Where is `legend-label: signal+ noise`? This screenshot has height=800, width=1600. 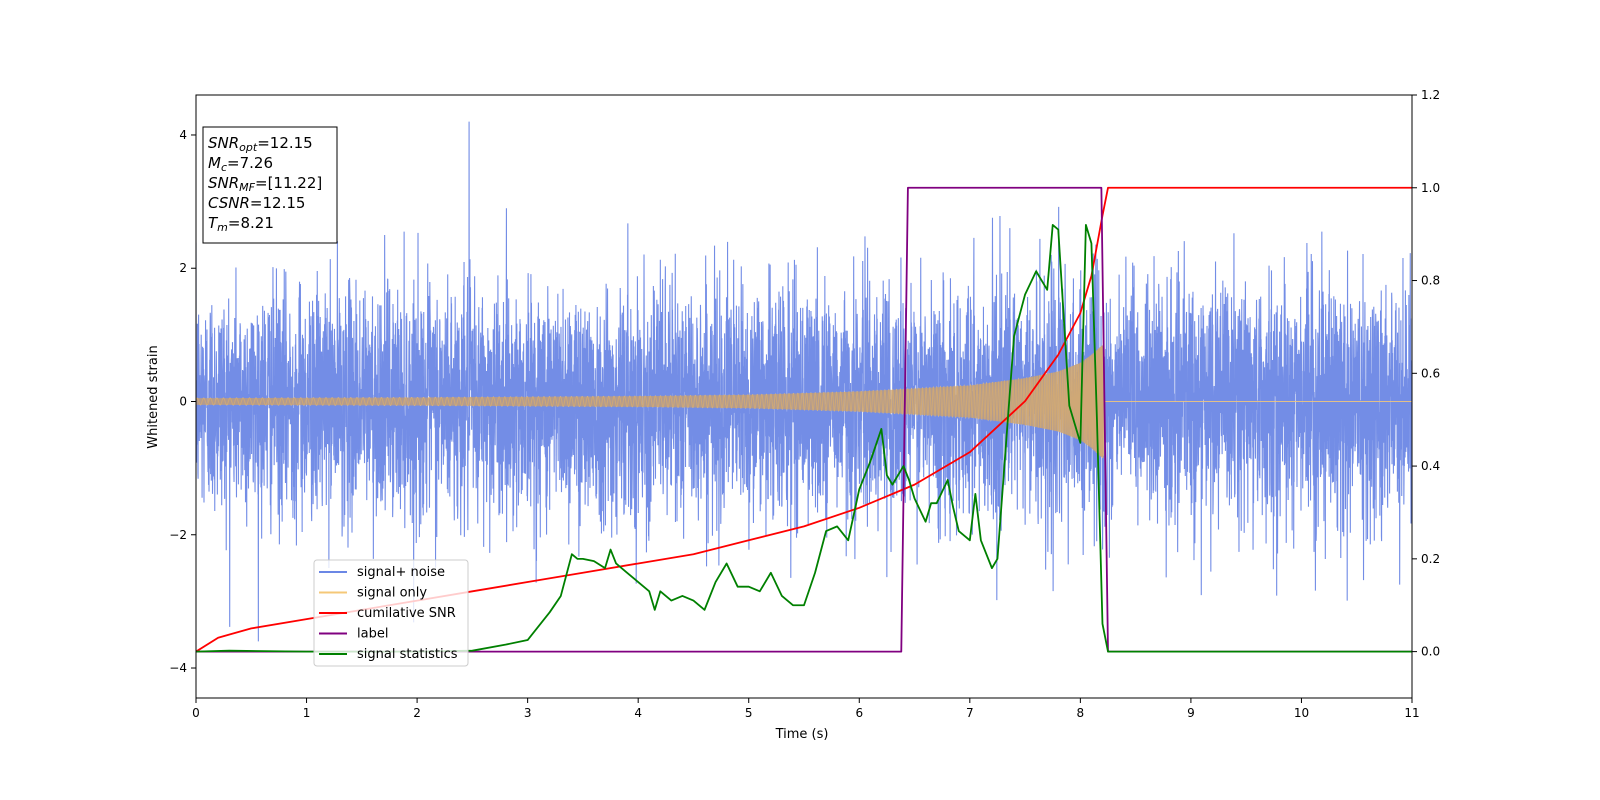
legend-label: signal+ noise is located at coordinates (401, 572).